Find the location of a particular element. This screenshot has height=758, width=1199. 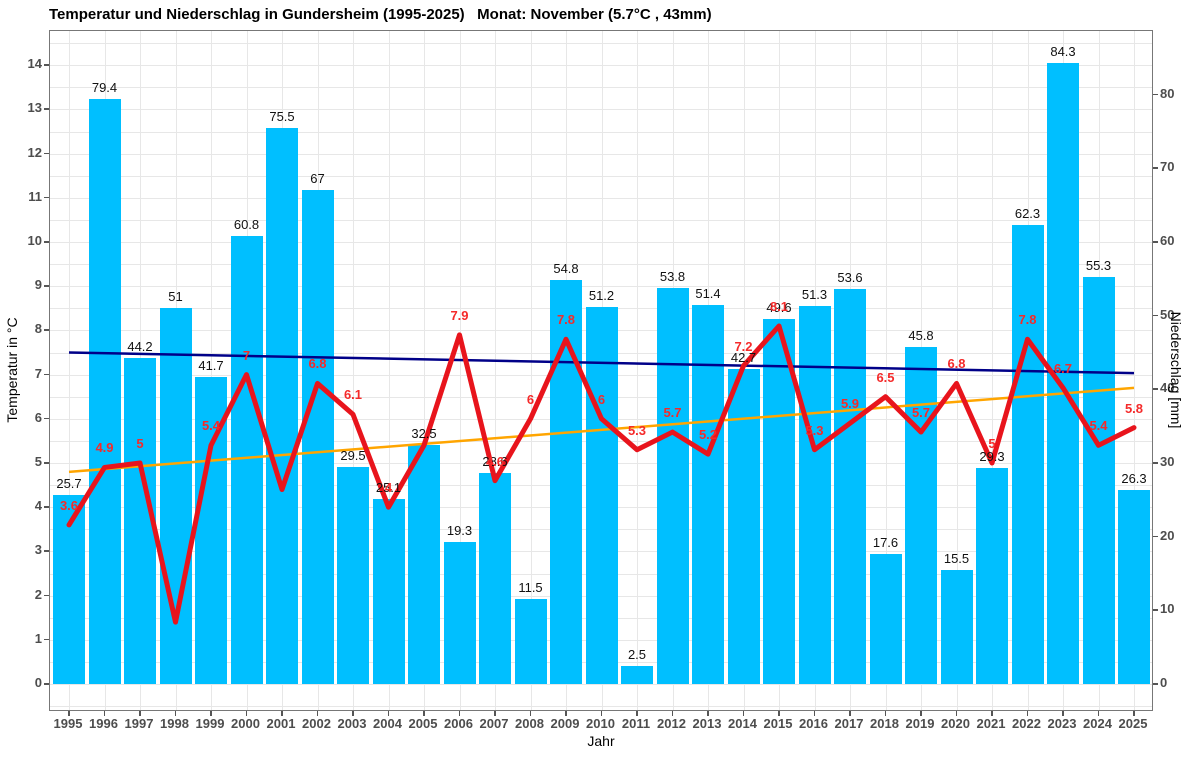

precip-bar-2013 is located at coordinates (708, 494).